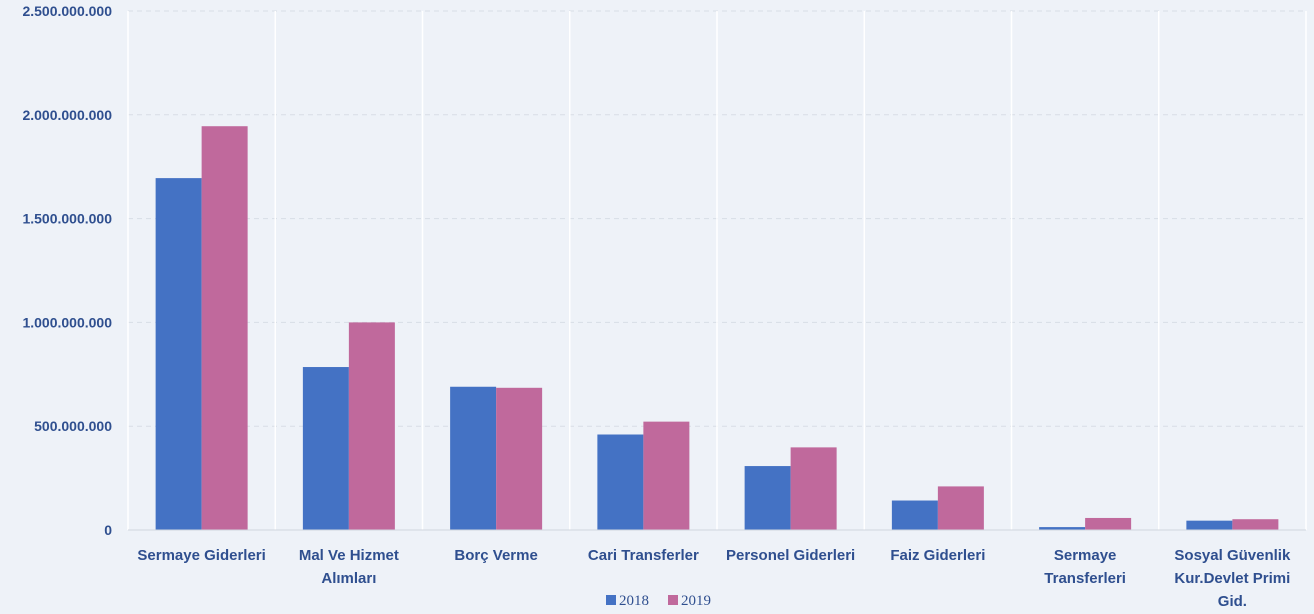 The height and width of the screenshot is (614, 1314). Describe the element at coordinates (696, 601) in the screenshot. I see `legend-label-2019: 2019` at that location.